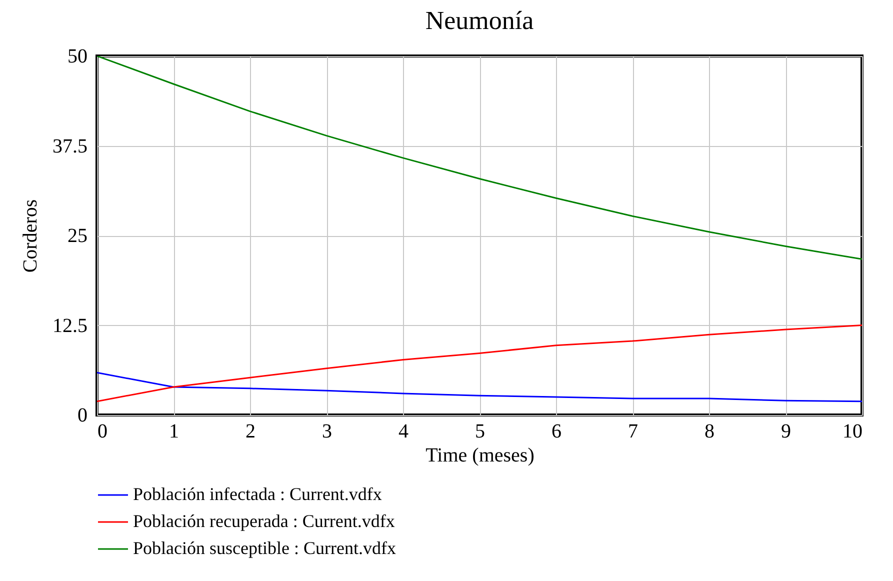  Describe the element at coordinates (70, 325) in the screenshot. I see `y-tick-label: 12.5` at that location.